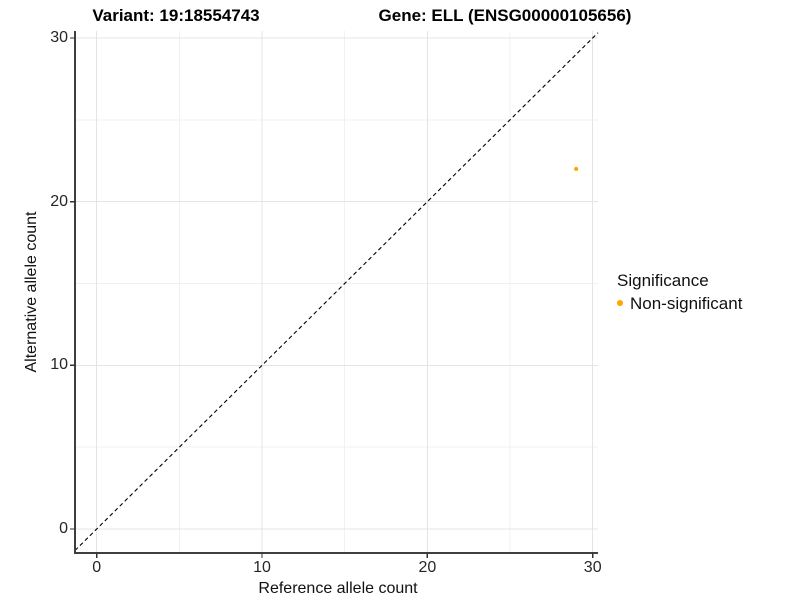 The width and height of the screenshot is (800, 600). What do you see at coordinates (176, 15) in the screenshot?
I see `variant-title: Variant: 19:18554743` at bounding box center [176, 15].